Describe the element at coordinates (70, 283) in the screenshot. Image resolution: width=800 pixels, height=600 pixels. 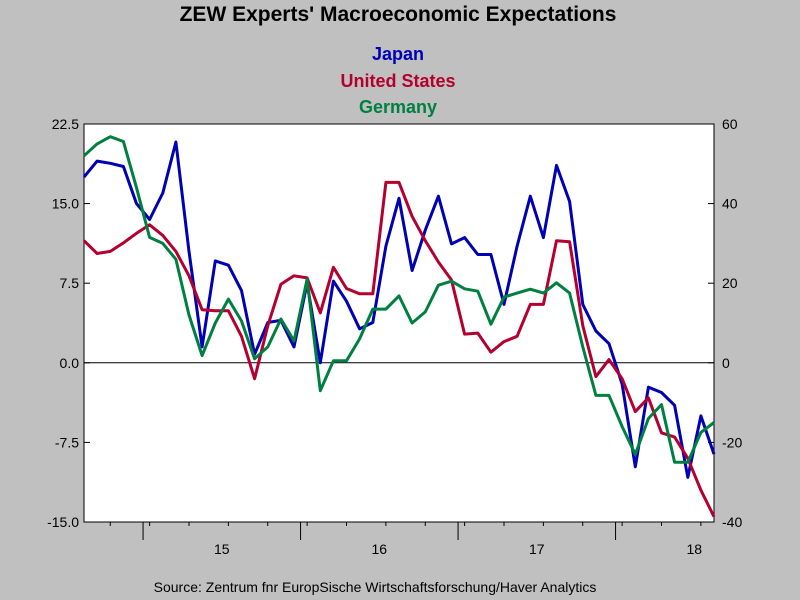
I see `left-tick-label: 7.5` at that location.